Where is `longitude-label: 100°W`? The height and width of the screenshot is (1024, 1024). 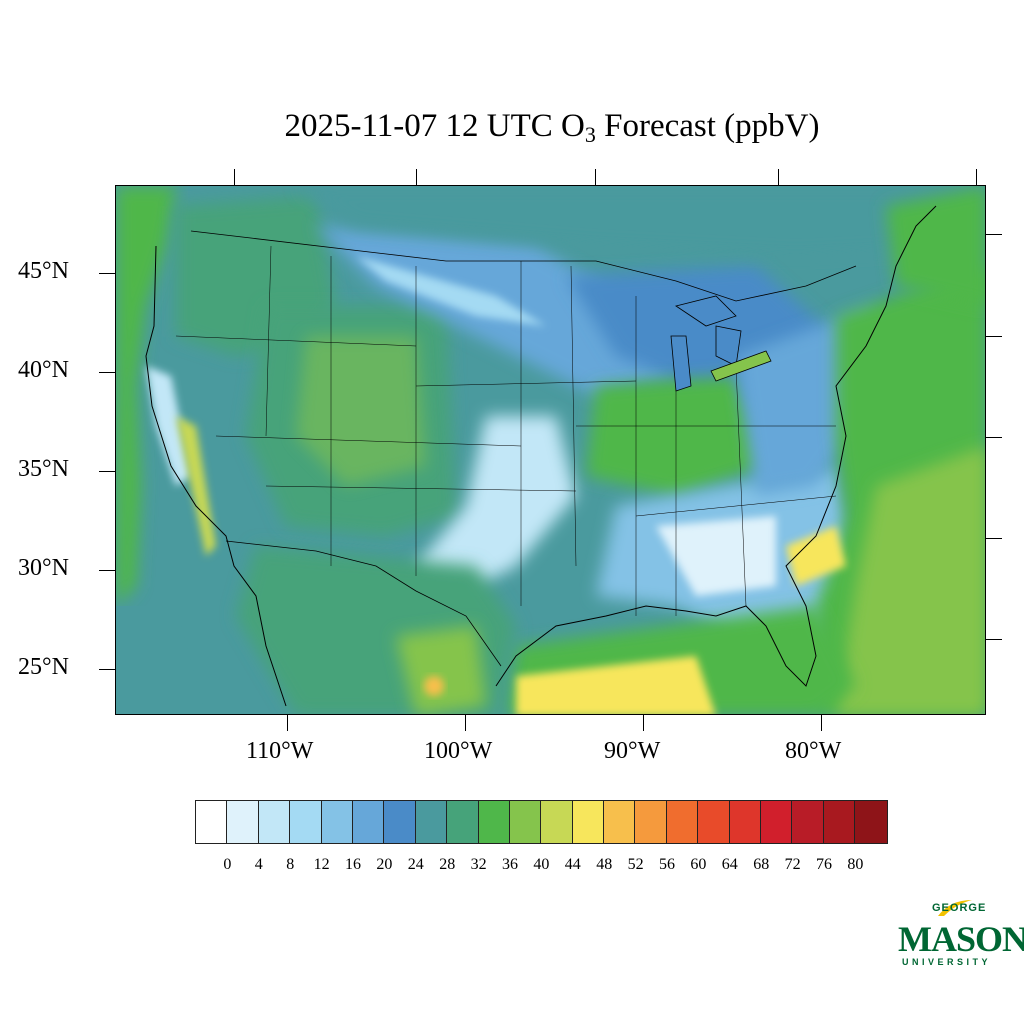 longitude-label: 100°W is located at coordinates (458, 751).